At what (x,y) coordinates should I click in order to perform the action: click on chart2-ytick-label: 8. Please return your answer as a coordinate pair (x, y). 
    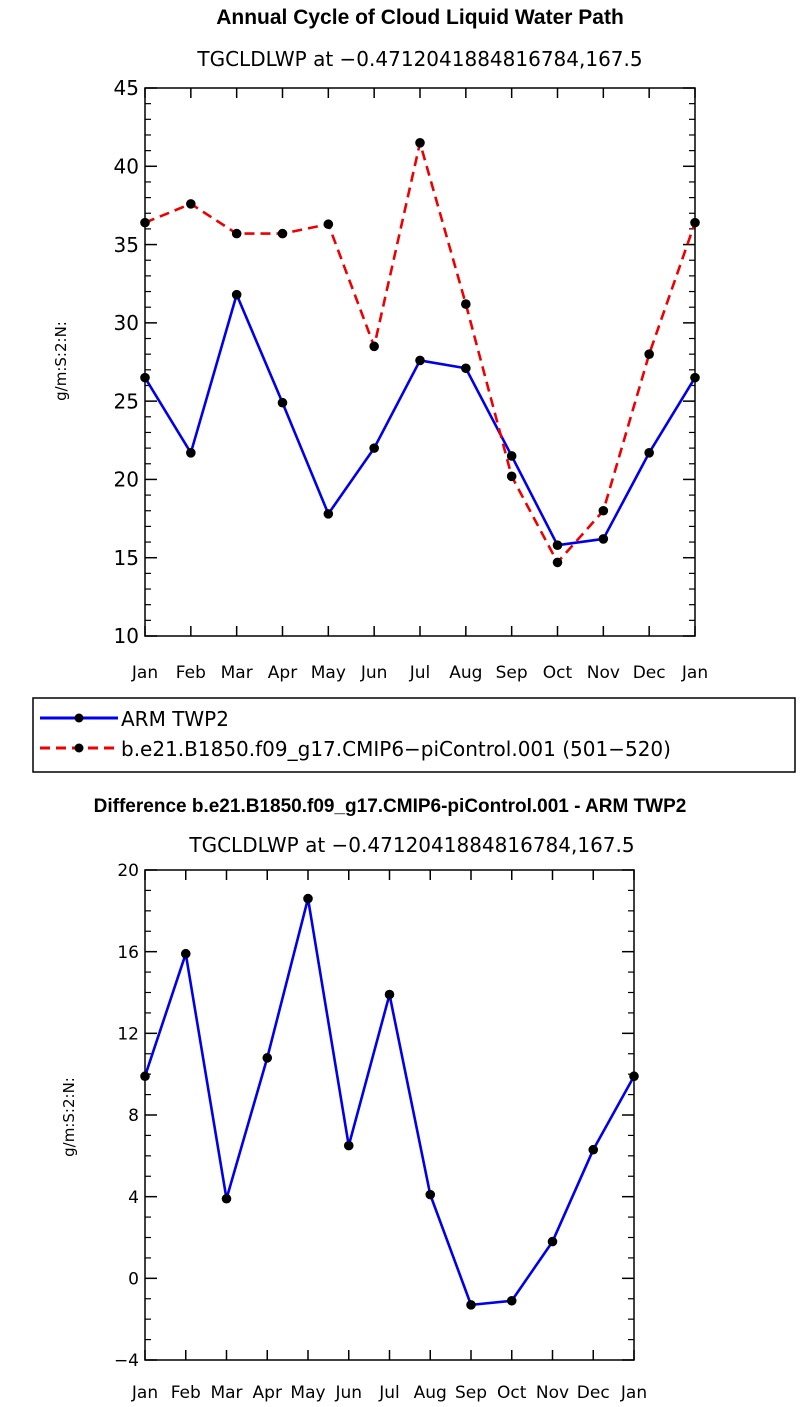
    Looking at the image, I should click on (133, 1116).